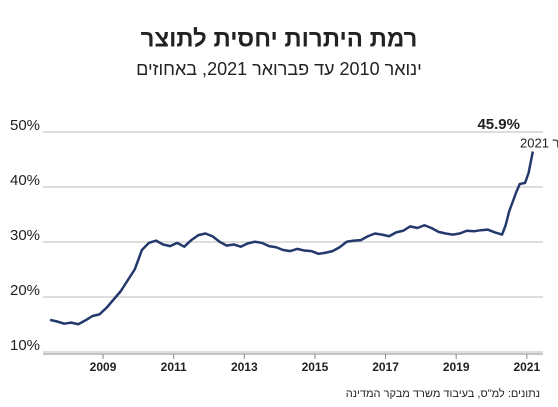 This screenshot has height=407, width=558. Describe the element at coordinates (25, 125) in the screenshot. I see `y-tick-label: 50%` at that location.